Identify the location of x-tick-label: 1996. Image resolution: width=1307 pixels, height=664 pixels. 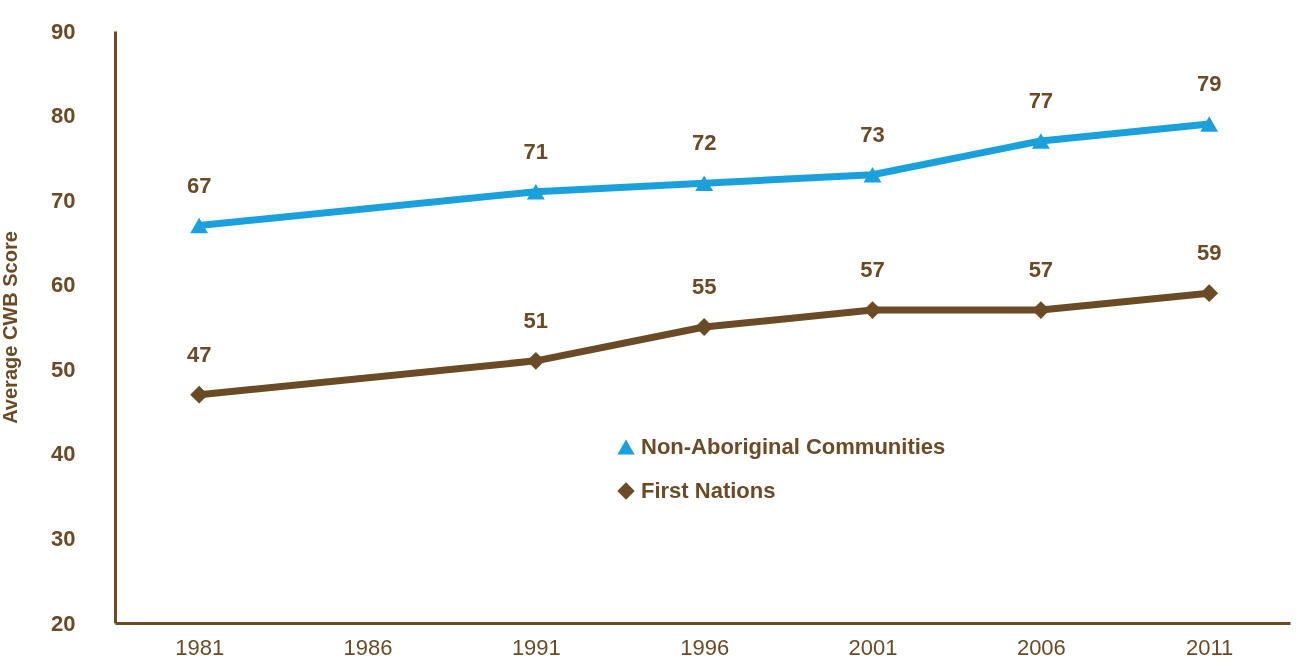
(705, 647).